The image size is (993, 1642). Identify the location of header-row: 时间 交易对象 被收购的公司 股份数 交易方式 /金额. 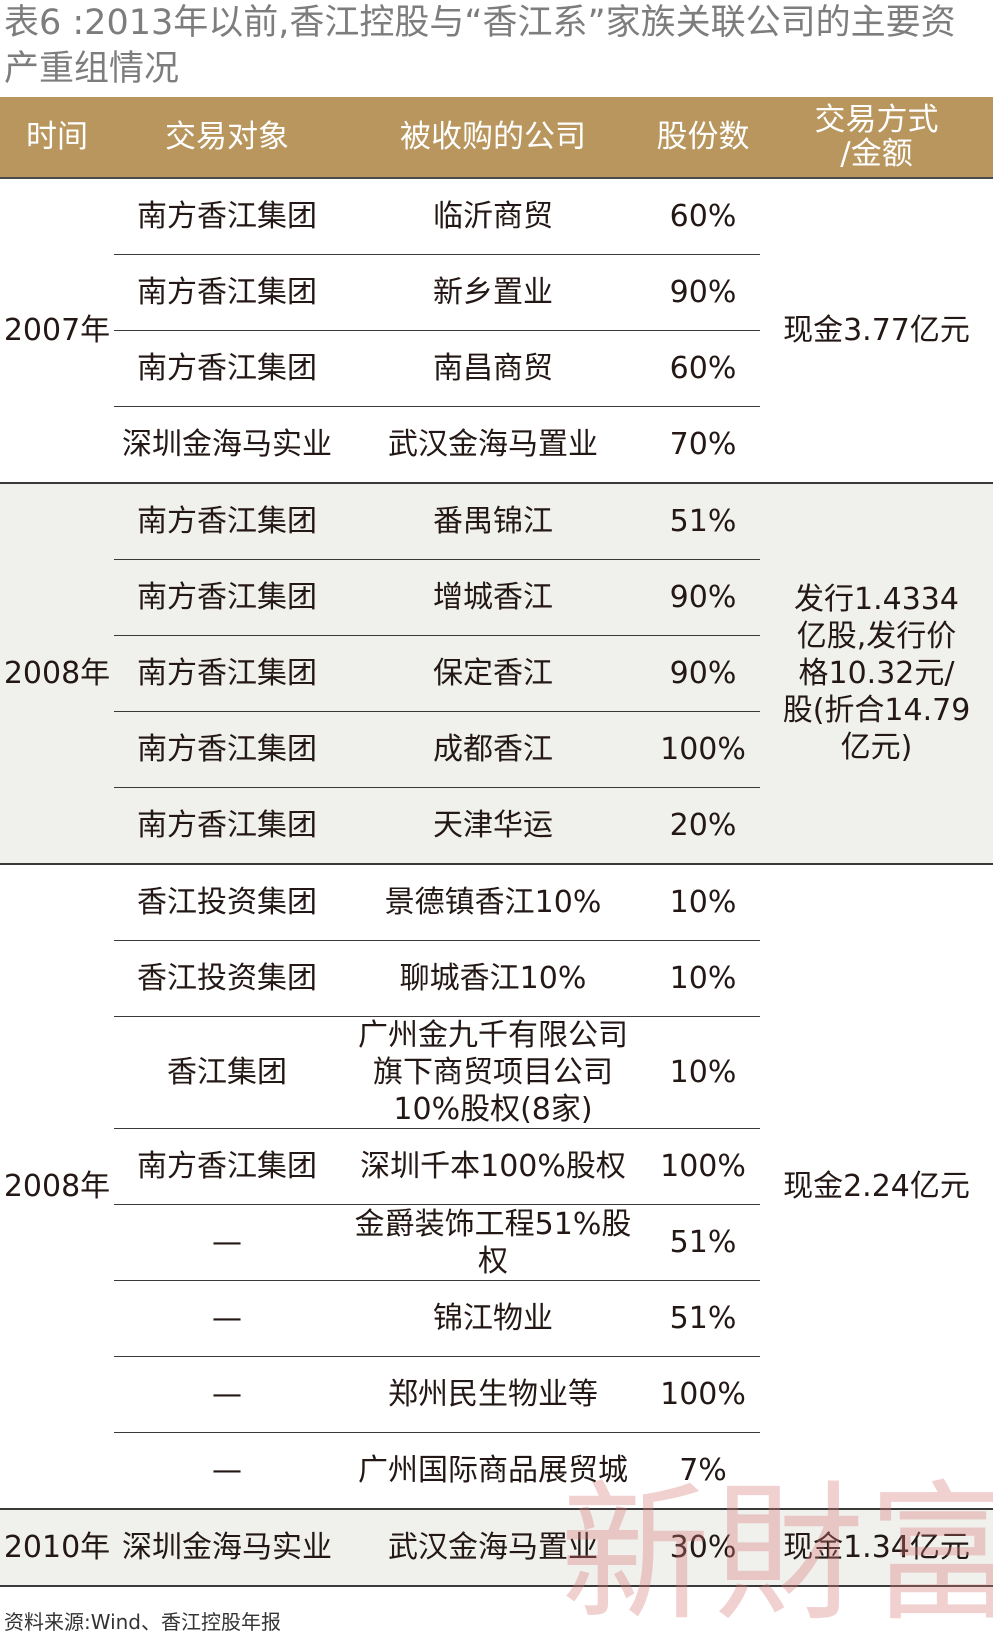
(496, 138).